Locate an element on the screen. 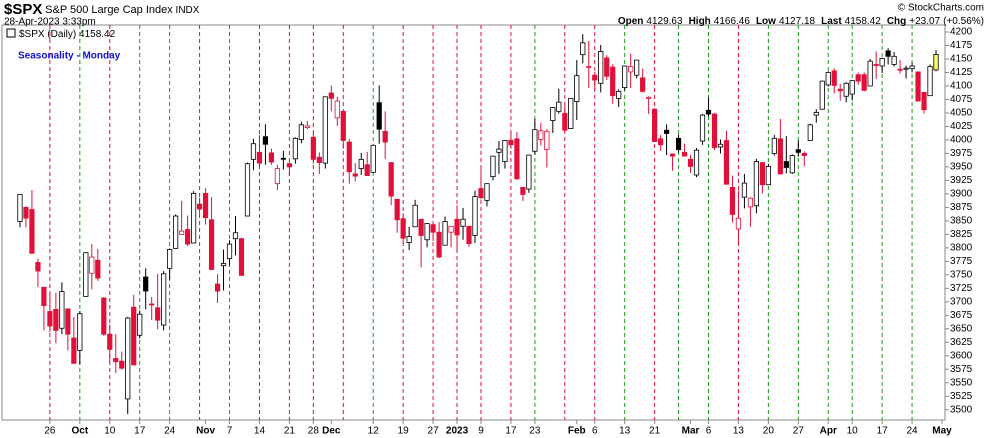  y-tick-label: 3650 is located at coordinates (961, 328).